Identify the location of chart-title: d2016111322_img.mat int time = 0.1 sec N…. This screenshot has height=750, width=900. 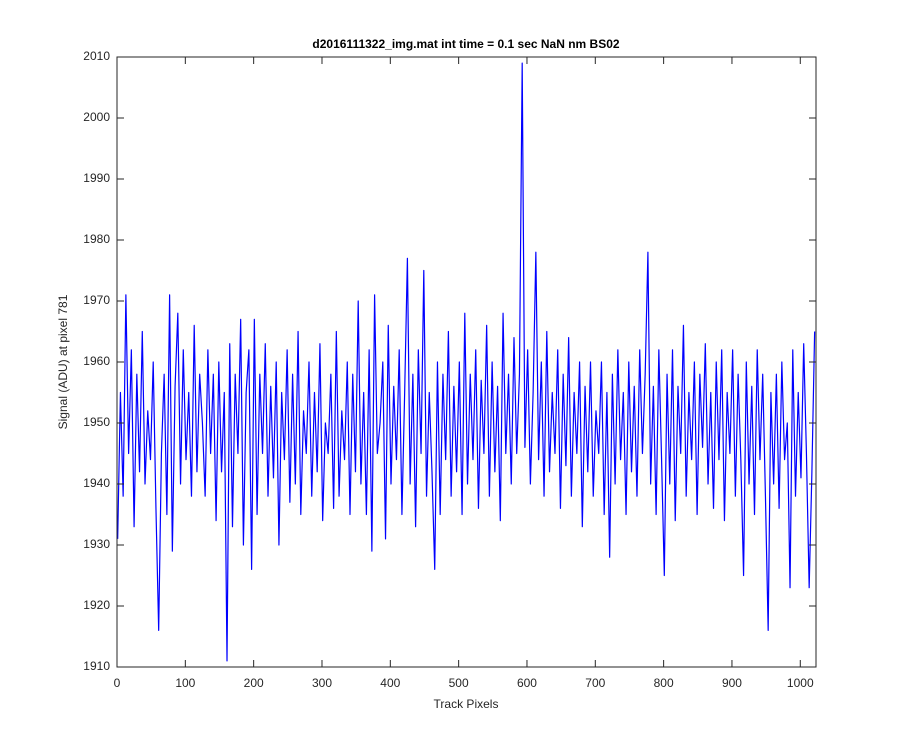
(465, 44).